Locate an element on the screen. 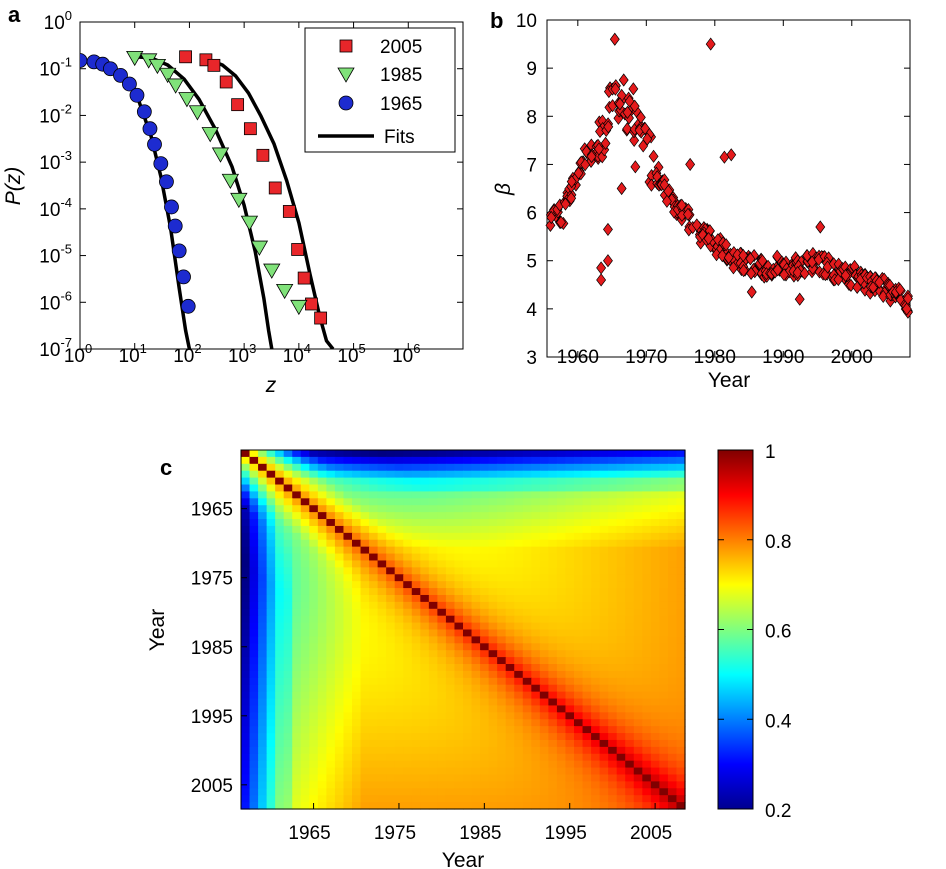 The height and width of the screenshot is (869, 946). panel-a-xtick-label-exp: 6 is located at coordinates (416, 348).